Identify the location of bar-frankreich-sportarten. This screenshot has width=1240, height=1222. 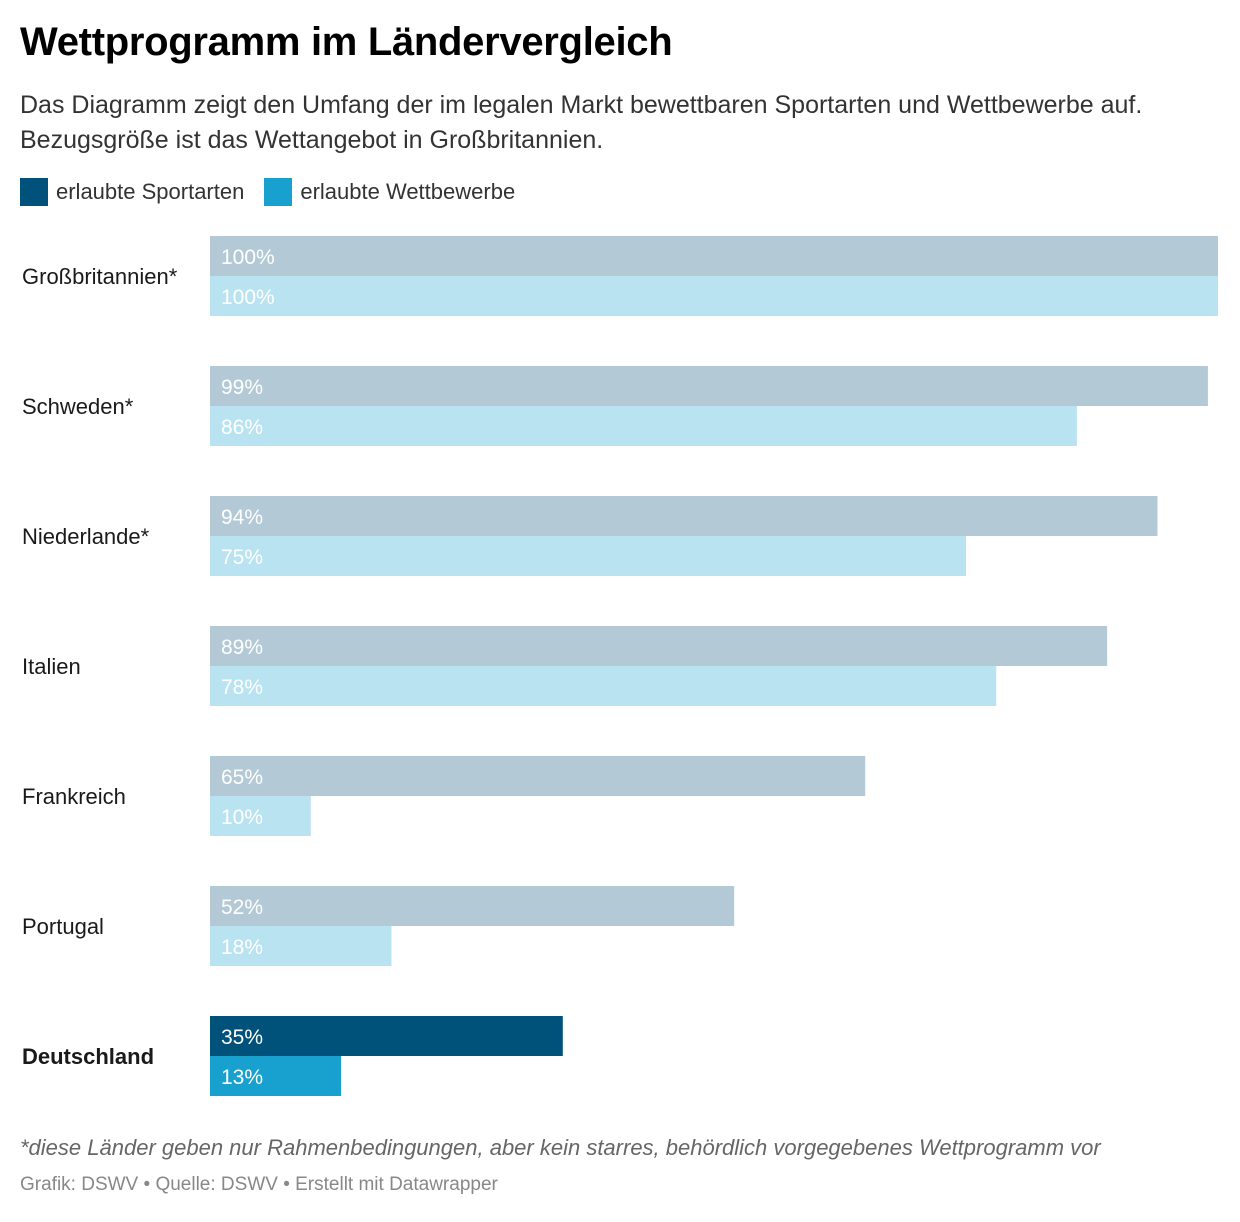
(538, 776).